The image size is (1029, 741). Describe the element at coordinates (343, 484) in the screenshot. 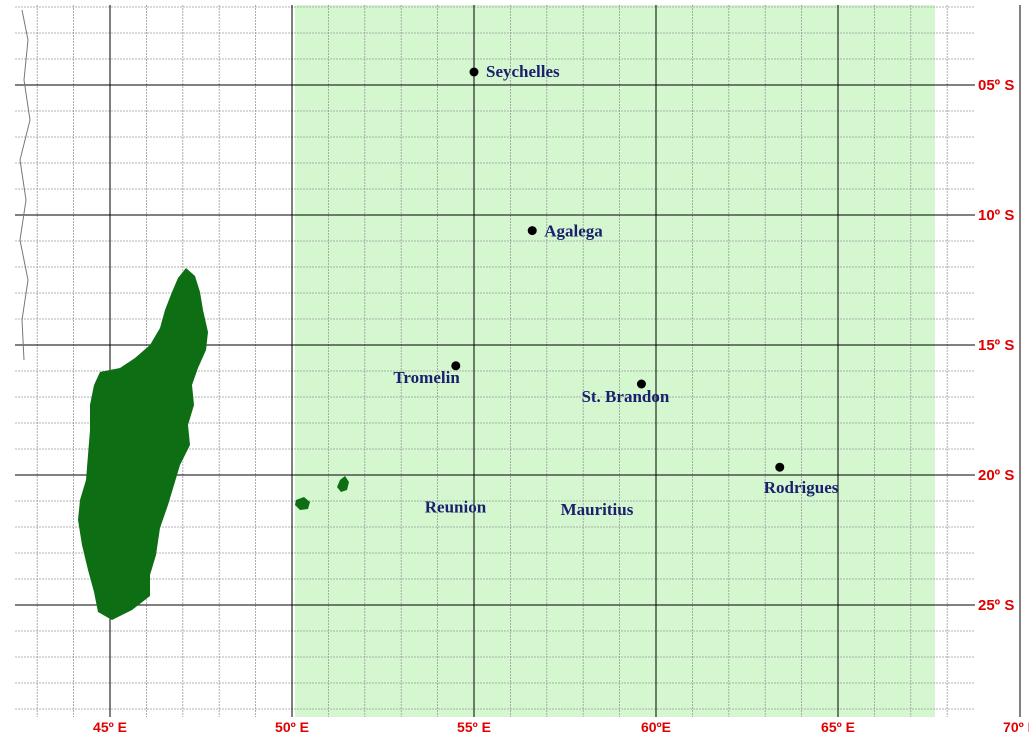

I see `mauritius-island` at that location.